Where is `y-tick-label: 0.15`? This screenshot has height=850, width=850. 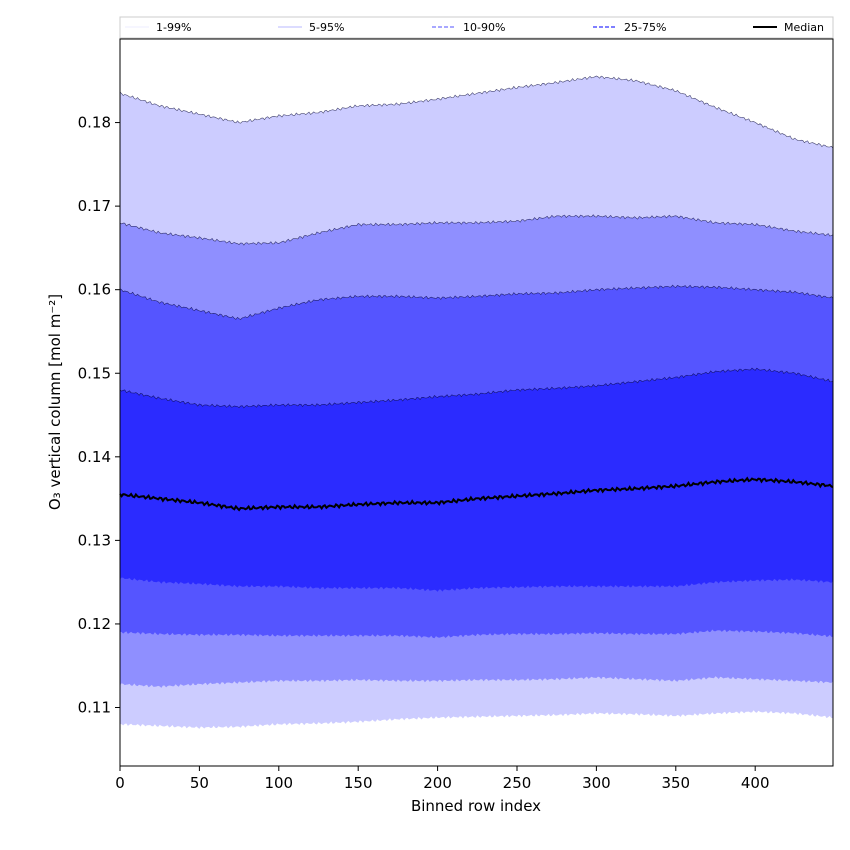
y-tick-label: 0.15 is located at coordinates (94, 373).